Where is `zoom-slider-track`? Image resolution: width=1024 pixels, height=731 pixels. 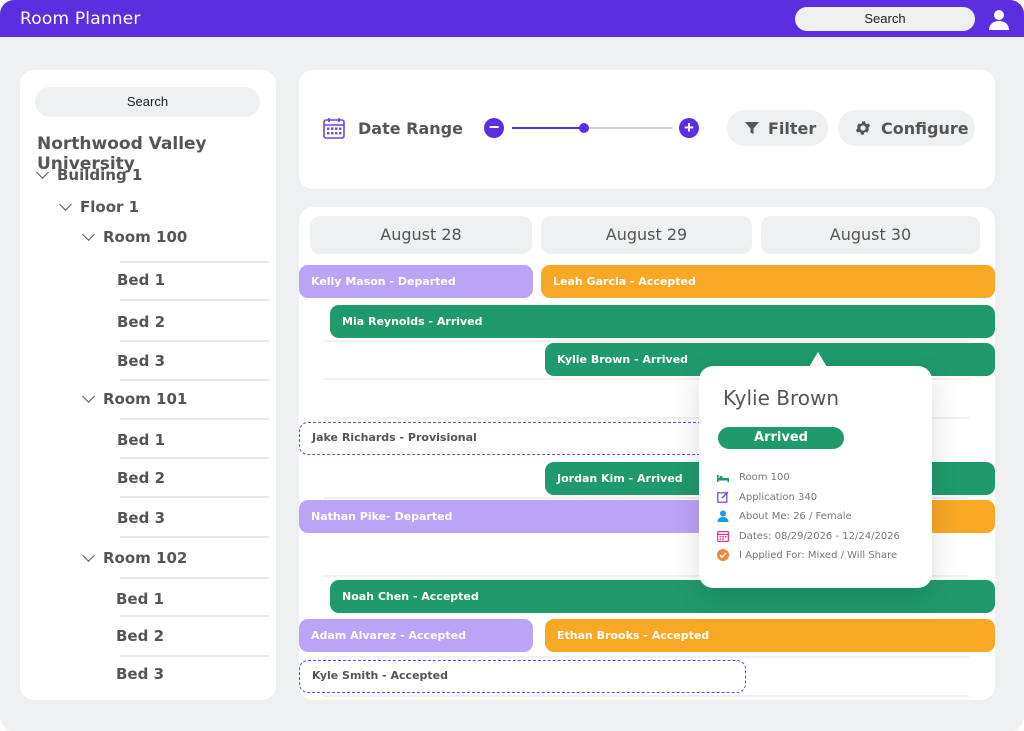
zoom-slider-track is located at coordinates (592, 128).